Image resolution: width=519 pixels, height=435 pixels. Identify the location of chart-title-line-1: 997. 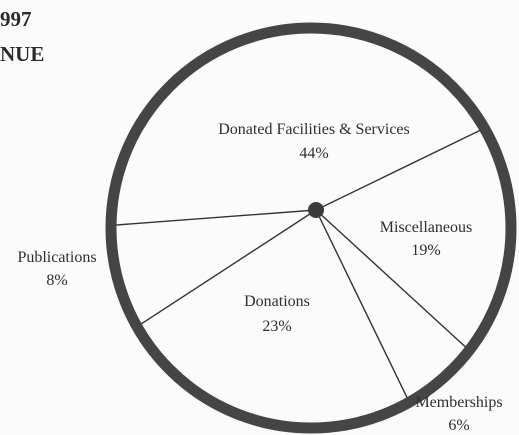
(16, 19).